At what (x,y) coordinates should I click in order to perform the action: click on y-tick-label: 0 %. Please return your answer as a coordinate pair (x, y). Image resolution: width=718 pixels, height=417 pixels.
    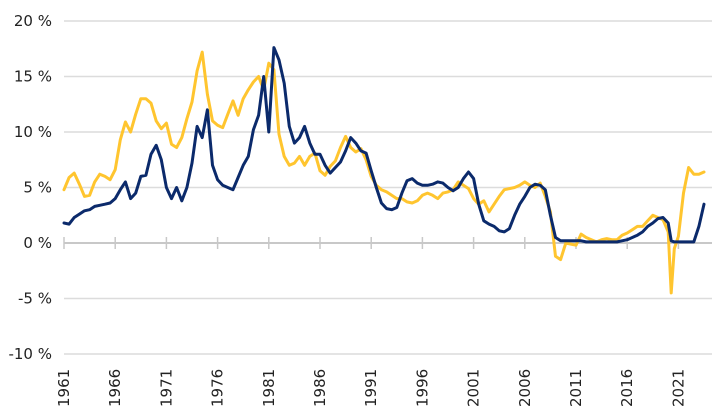
    Looking at the image, I should click on (37, 243).